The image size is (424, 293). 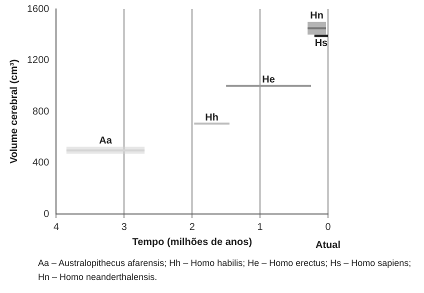 What do you see at coordinates (14, 111) in the screenshot?
I see `y-axis-title: Volume cerebral (cm³)` at bounding box center [14, 111].